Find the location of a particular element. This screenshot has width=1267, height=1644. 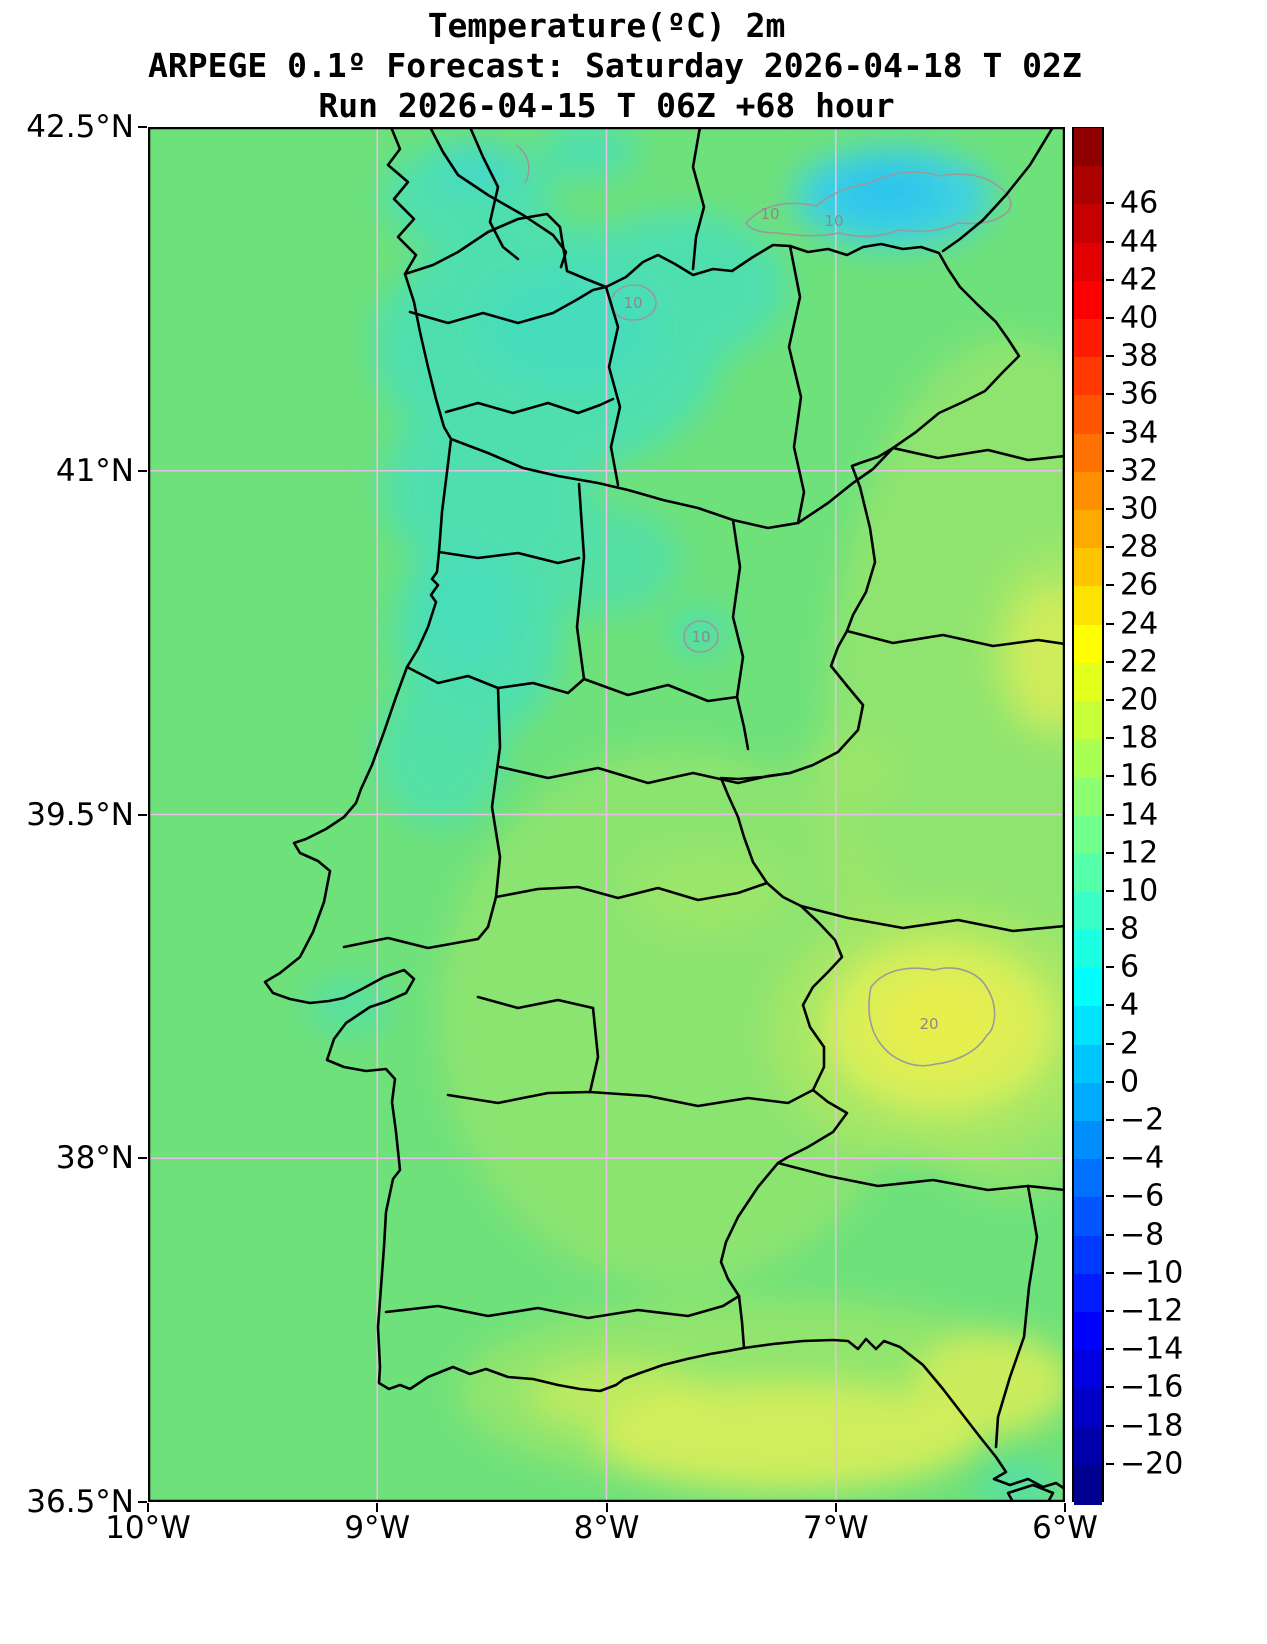

contour-10-small-a is located at coordinates (633, 302).